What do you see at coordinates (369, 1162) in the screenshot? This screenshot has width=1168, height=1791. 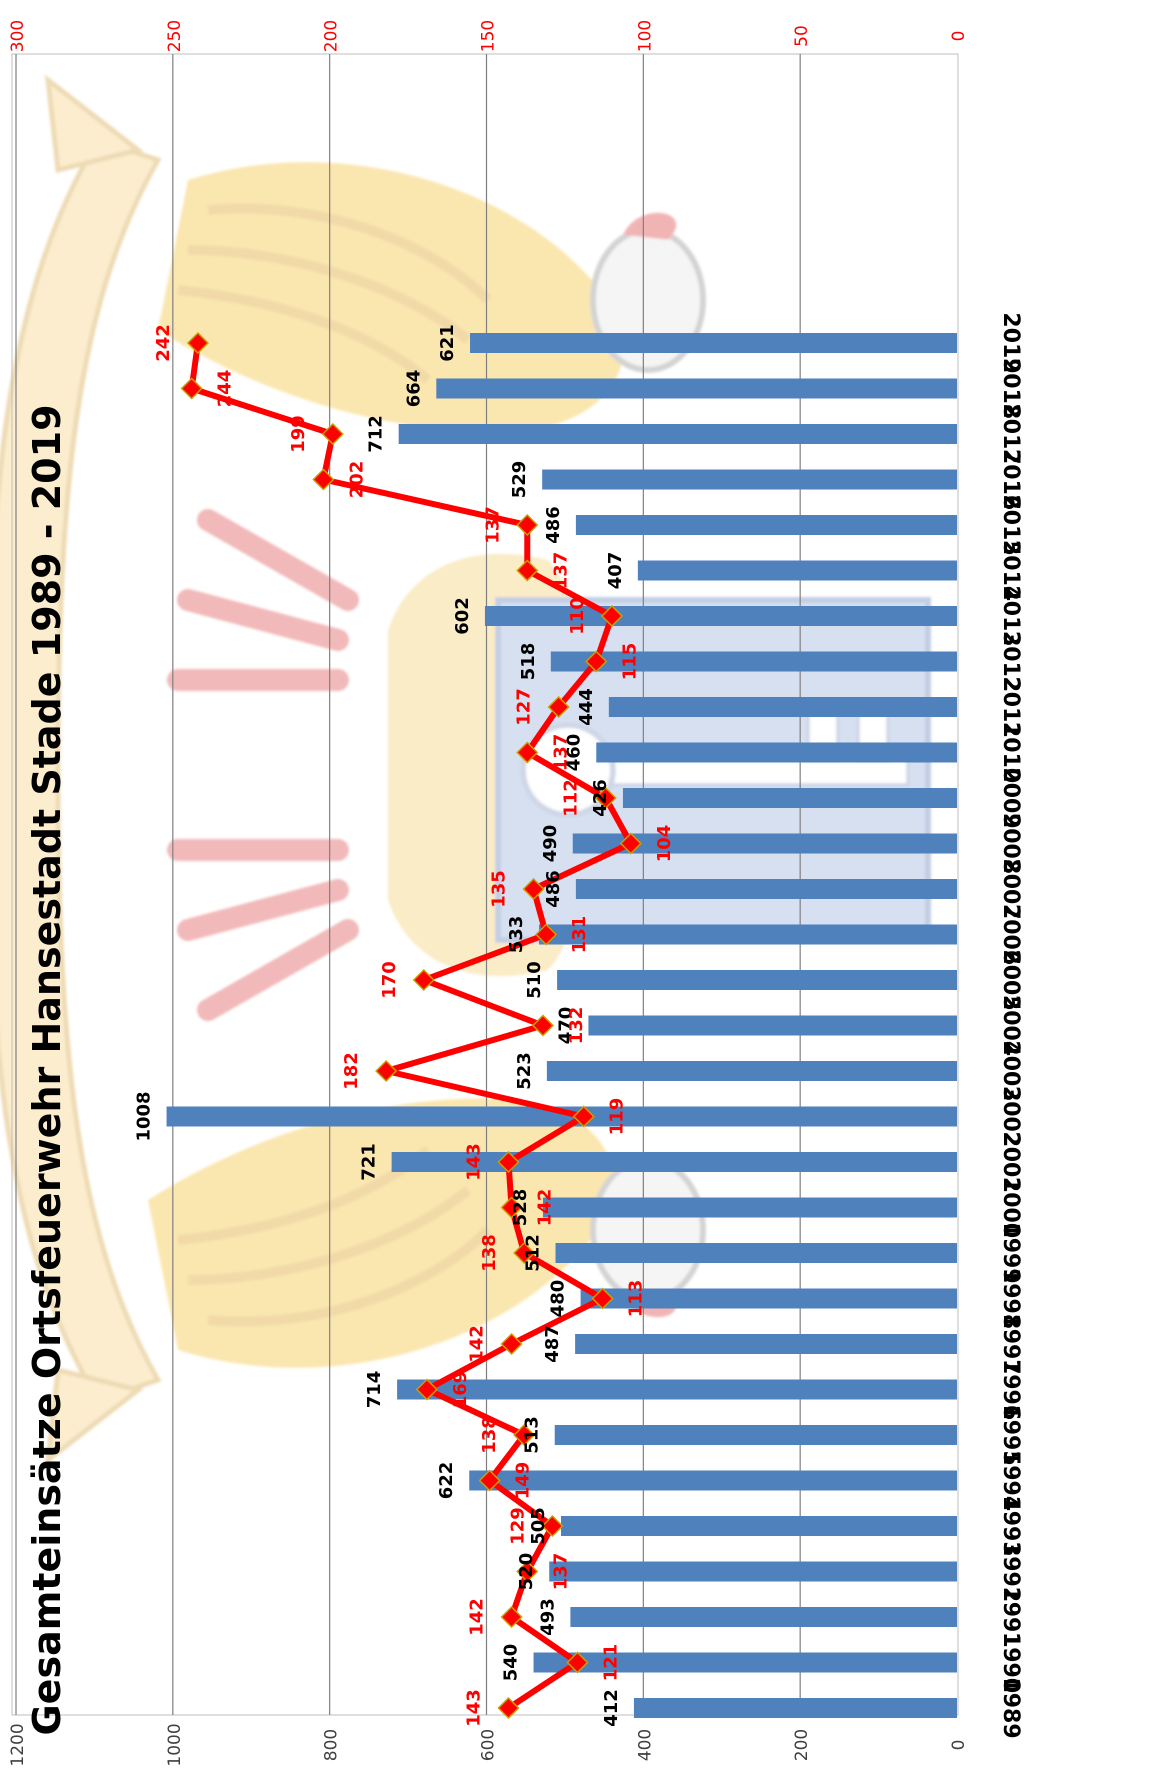 I see `bar-data-label: 721` at bounding box center [369, 1162].